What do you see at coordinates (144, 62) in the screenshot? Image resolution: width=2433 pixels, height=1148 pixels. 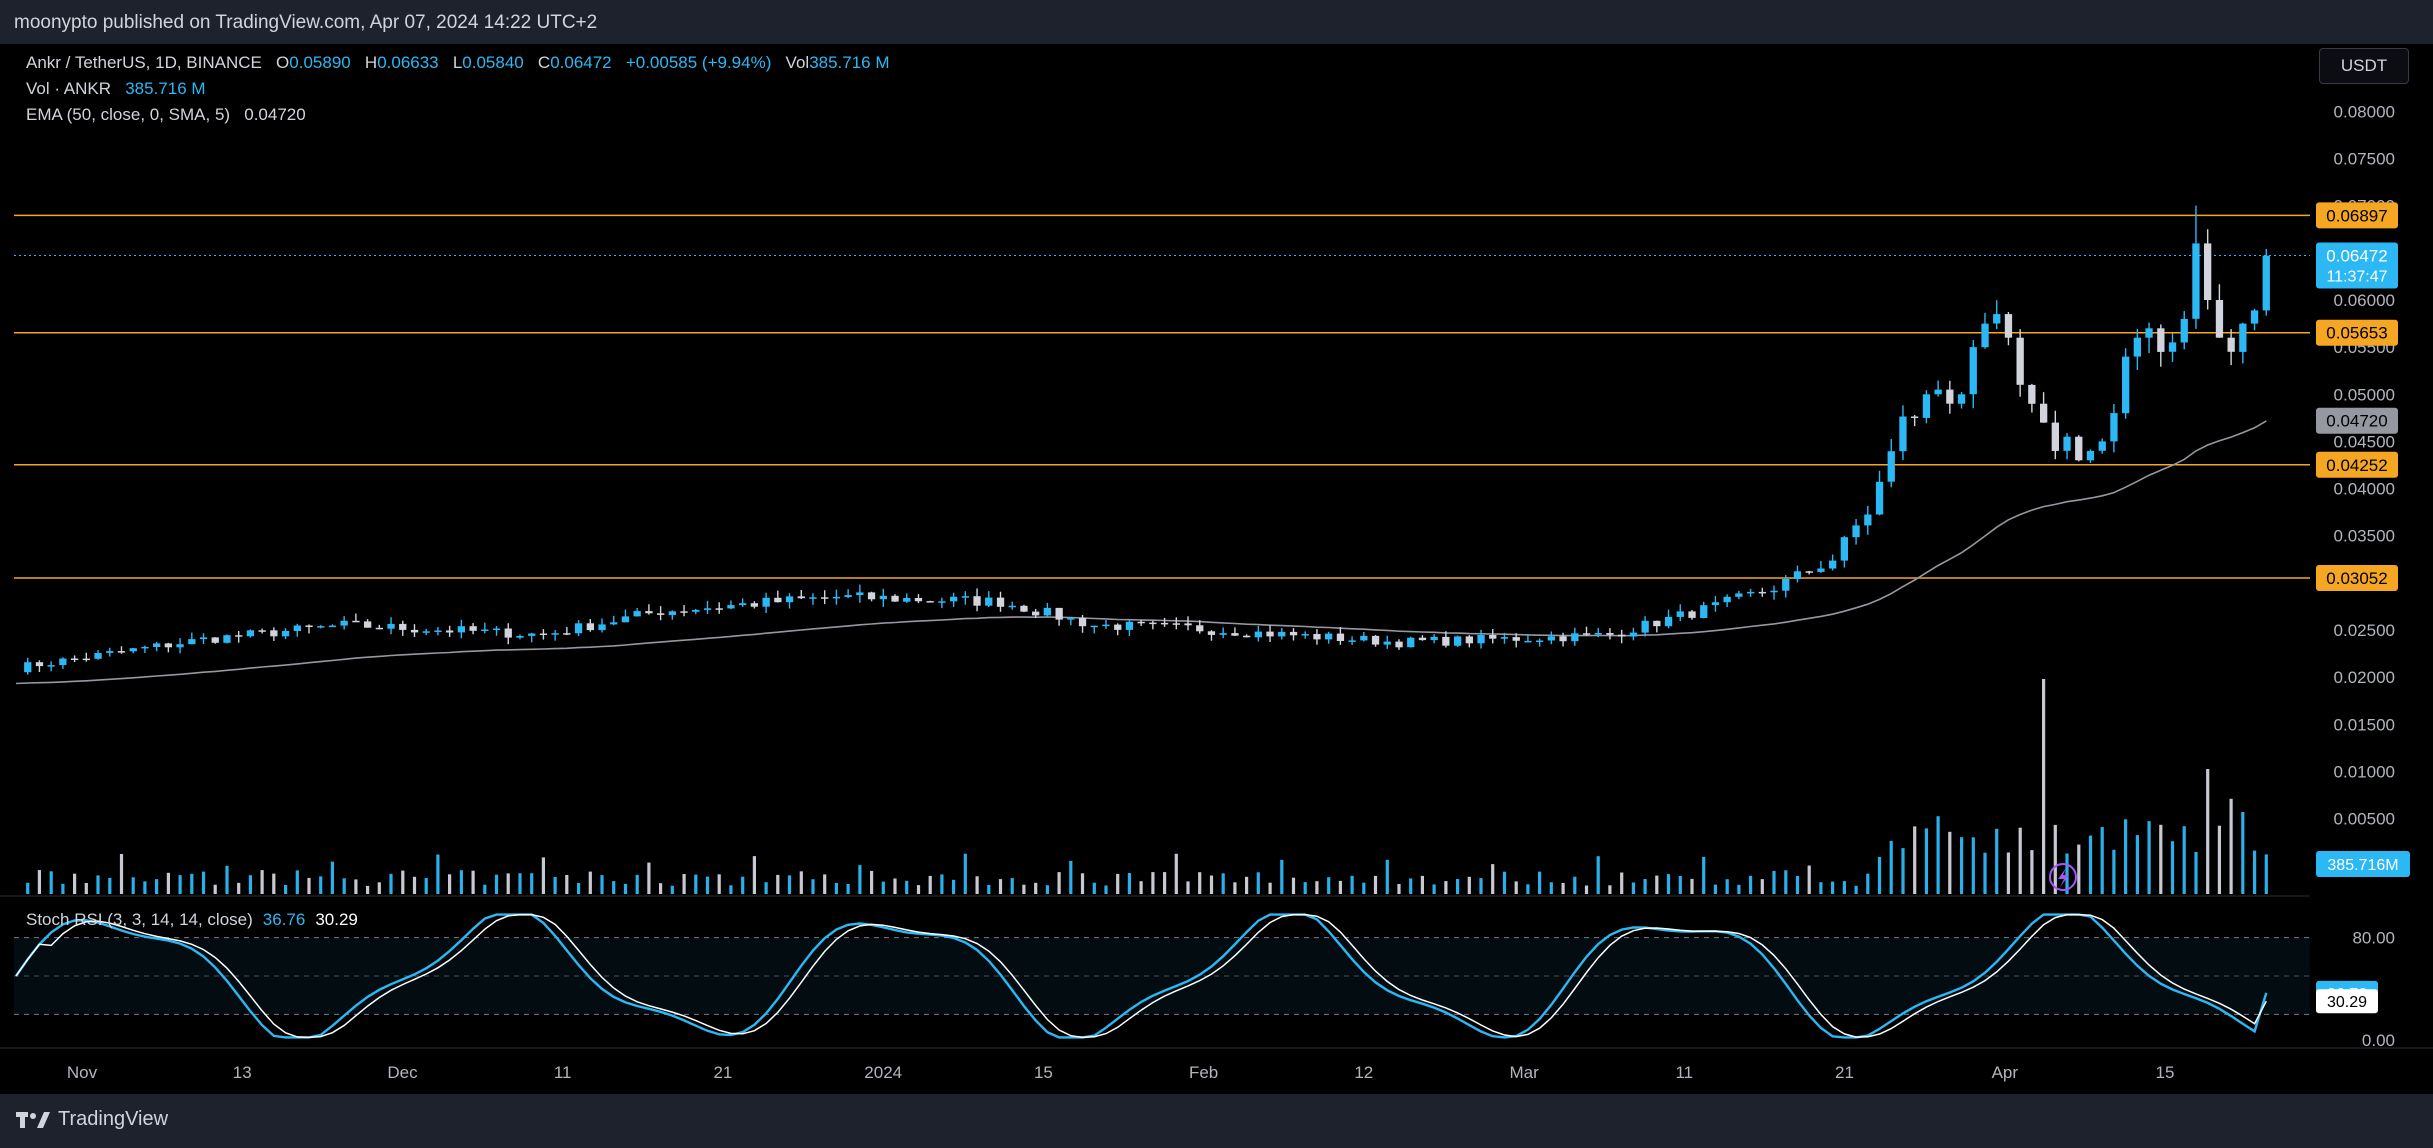 I see `symbol-name: Ankr / TetherUS, 1D, BINANCE` at bounding box center [144, 62].